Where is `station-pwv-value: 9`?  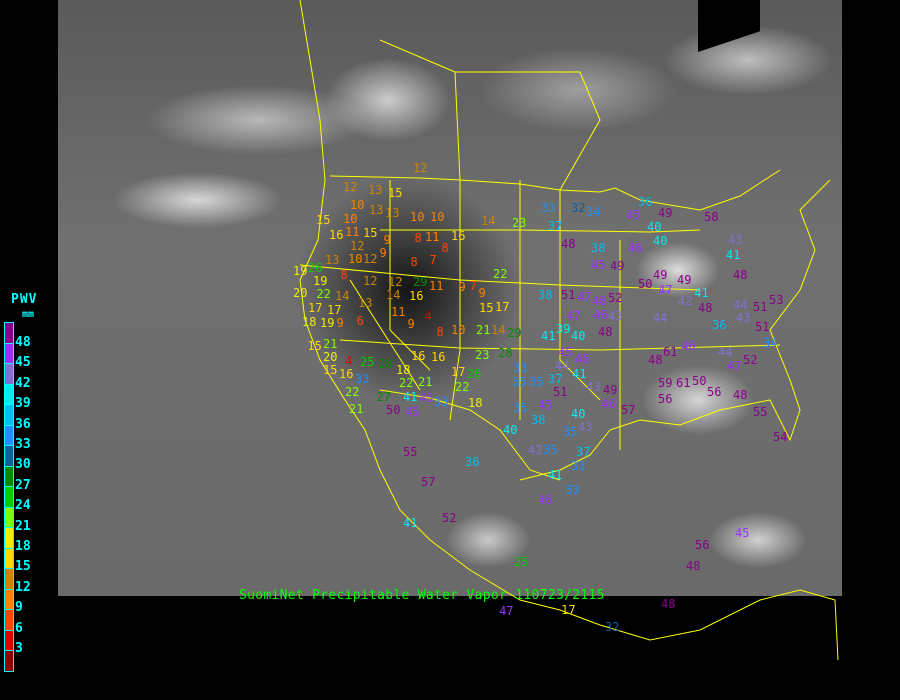
station-pwv-value: 9 is located at coordinates (340, 323).